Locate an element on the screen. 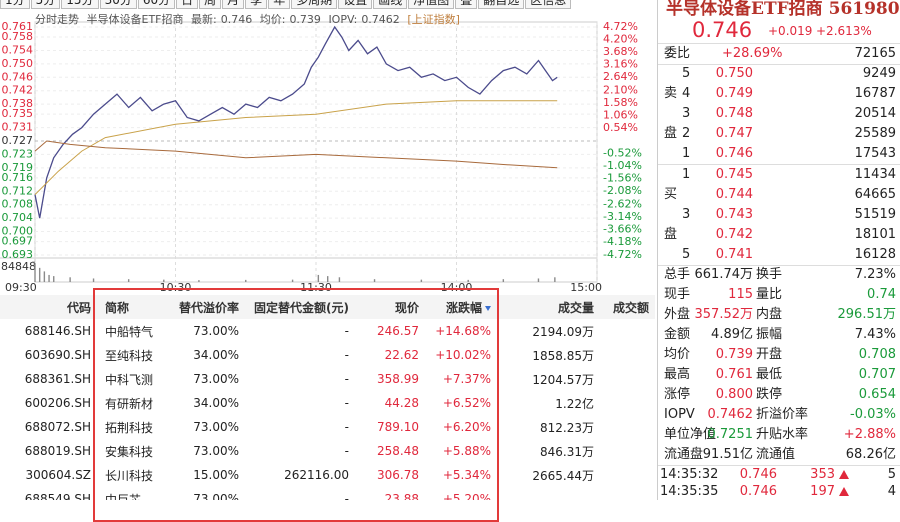 The height and width of the screenshot is (522, 900). toolbar-tab: 1分 is located at coordinates (15, 4).